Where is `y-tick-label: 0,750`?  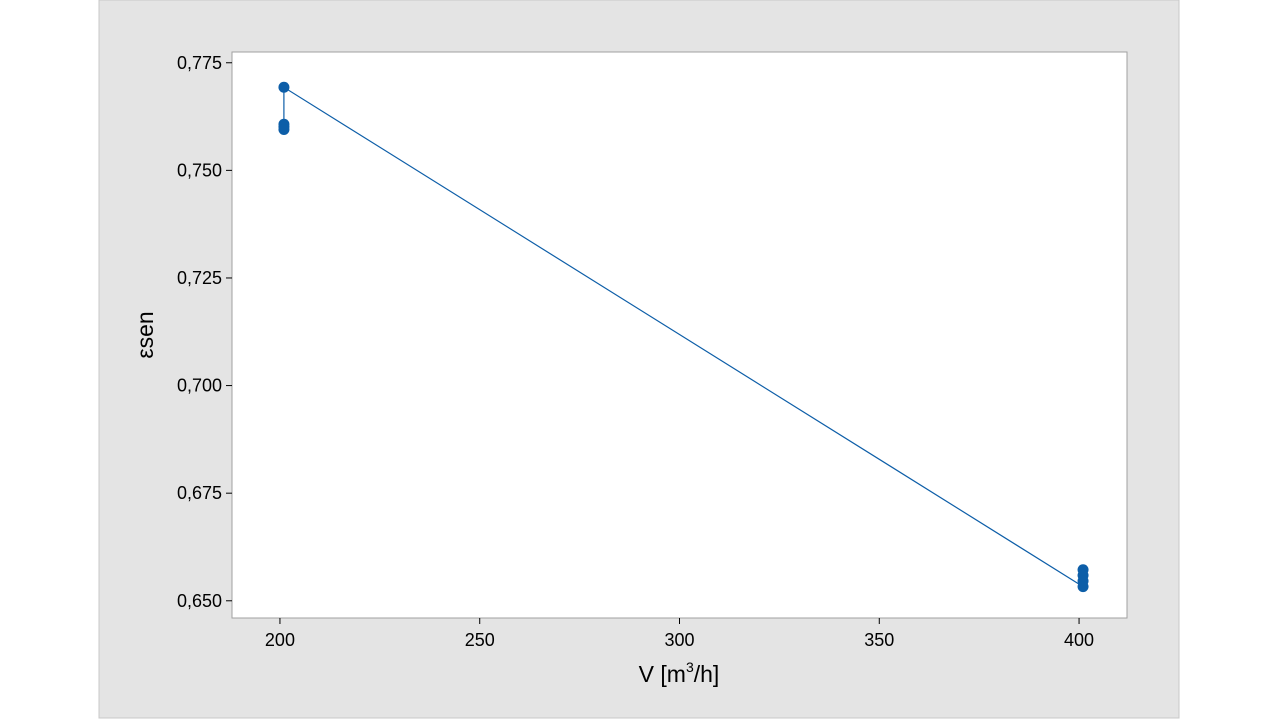 y-tick-label: 0,750 is located at coordinates (199, 170).